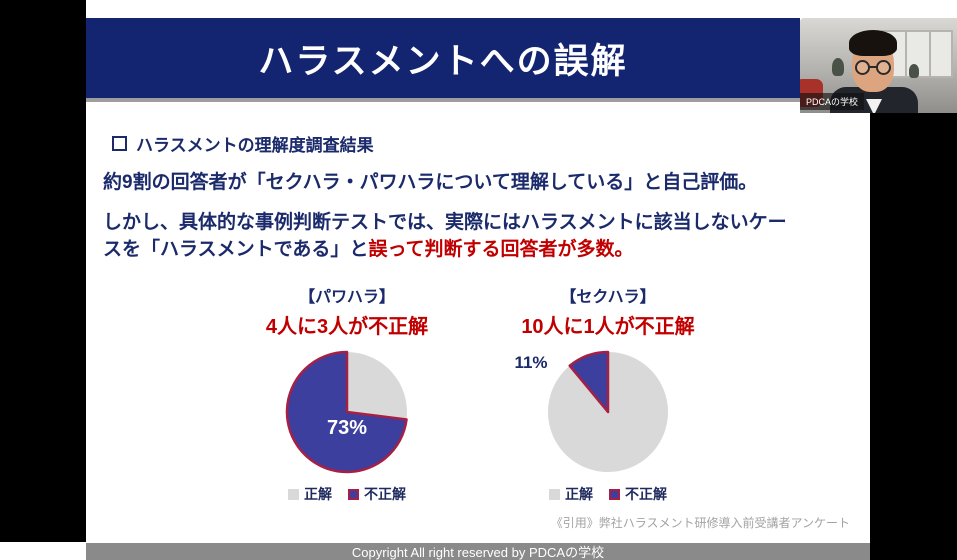  Describe the element at coordinates (443, 100) in the screenshot. I see `title-bar-shadow` at that location.